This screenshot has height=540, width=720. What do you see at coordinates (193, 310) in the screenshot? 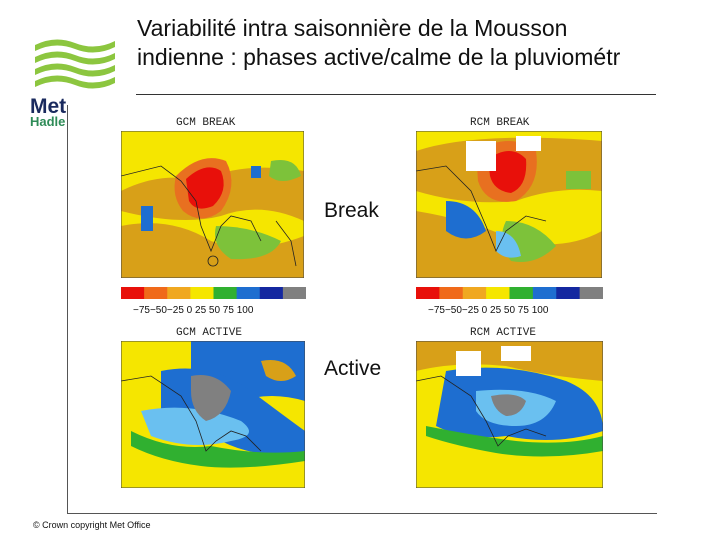
I see `colorbar-left-ticks: −75−50−25 0 25 50 75 100` at bounding box center [193, 310].